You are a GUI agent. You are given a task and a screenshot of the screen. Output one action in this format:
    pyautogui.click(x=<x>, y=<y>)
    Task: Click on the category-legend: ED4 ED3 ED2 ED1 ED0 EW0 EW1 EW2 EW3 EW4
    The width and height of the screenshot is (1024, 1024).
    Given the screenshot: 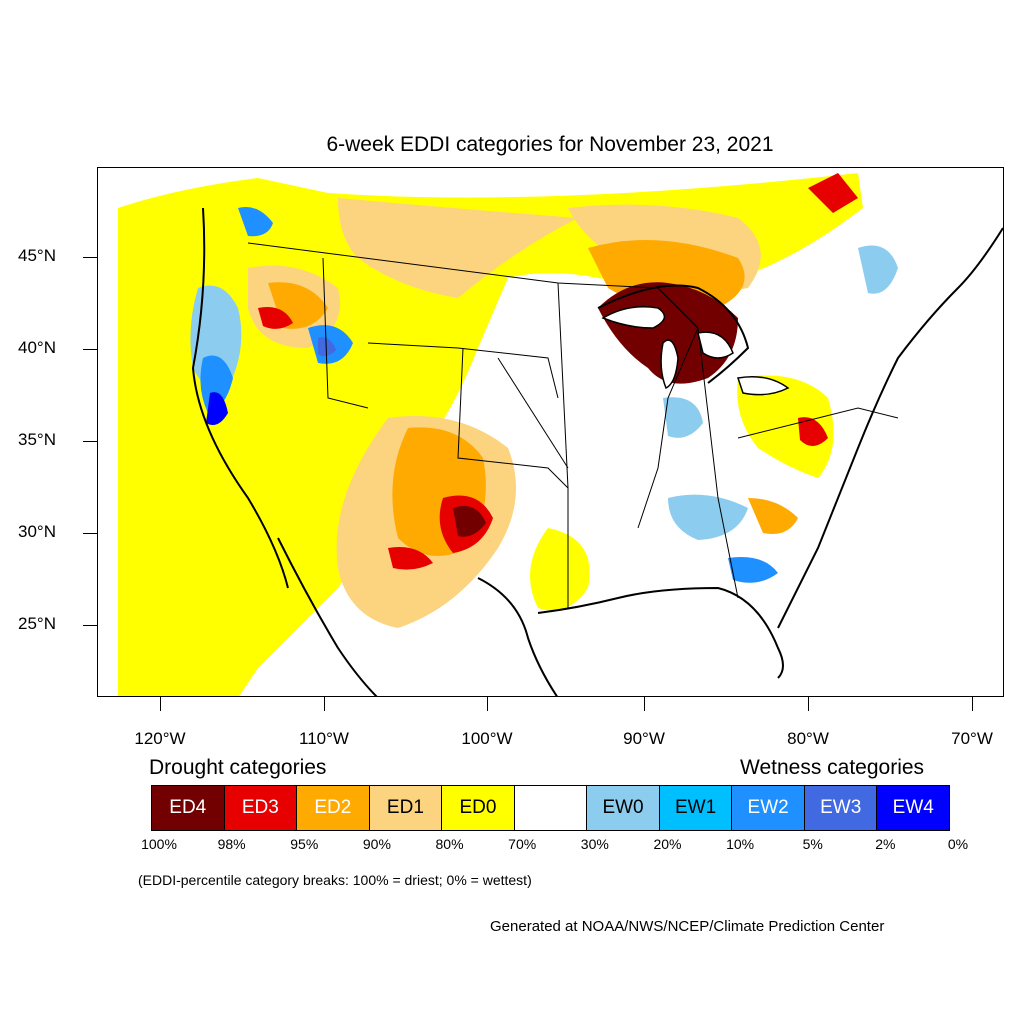 What is the action you would take?
    pyautogui.click(x=550, y=808)
    